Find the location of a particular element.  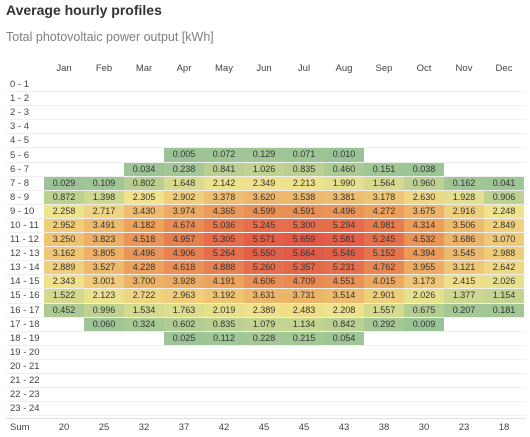

heatmap-cell: 1.377 is located at coordinates (464, 296).